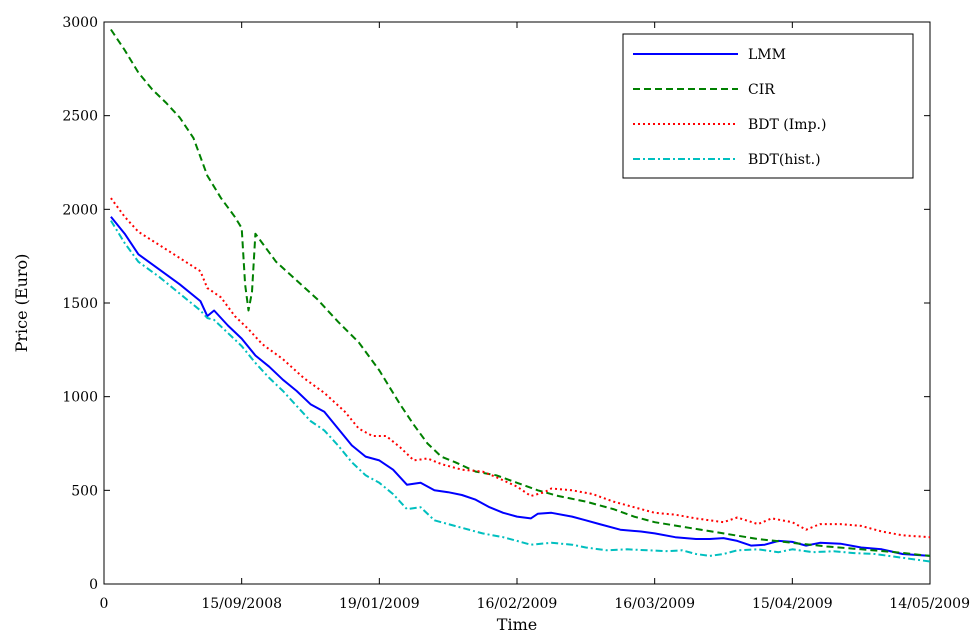 Image resolution: width=973 pixels, height=637 pixels. Describe the element at coordinates (84, 491) in the screenshot. I see `y-tick-label: 500` at that location.